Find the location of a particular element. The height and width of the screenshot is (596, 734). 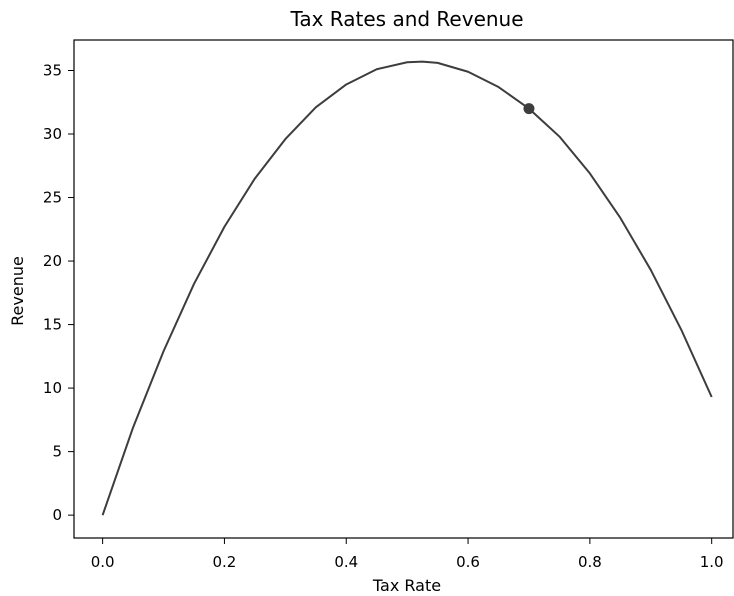

x-tick-label-3: 0.6 is located at coordinates (468, 562).